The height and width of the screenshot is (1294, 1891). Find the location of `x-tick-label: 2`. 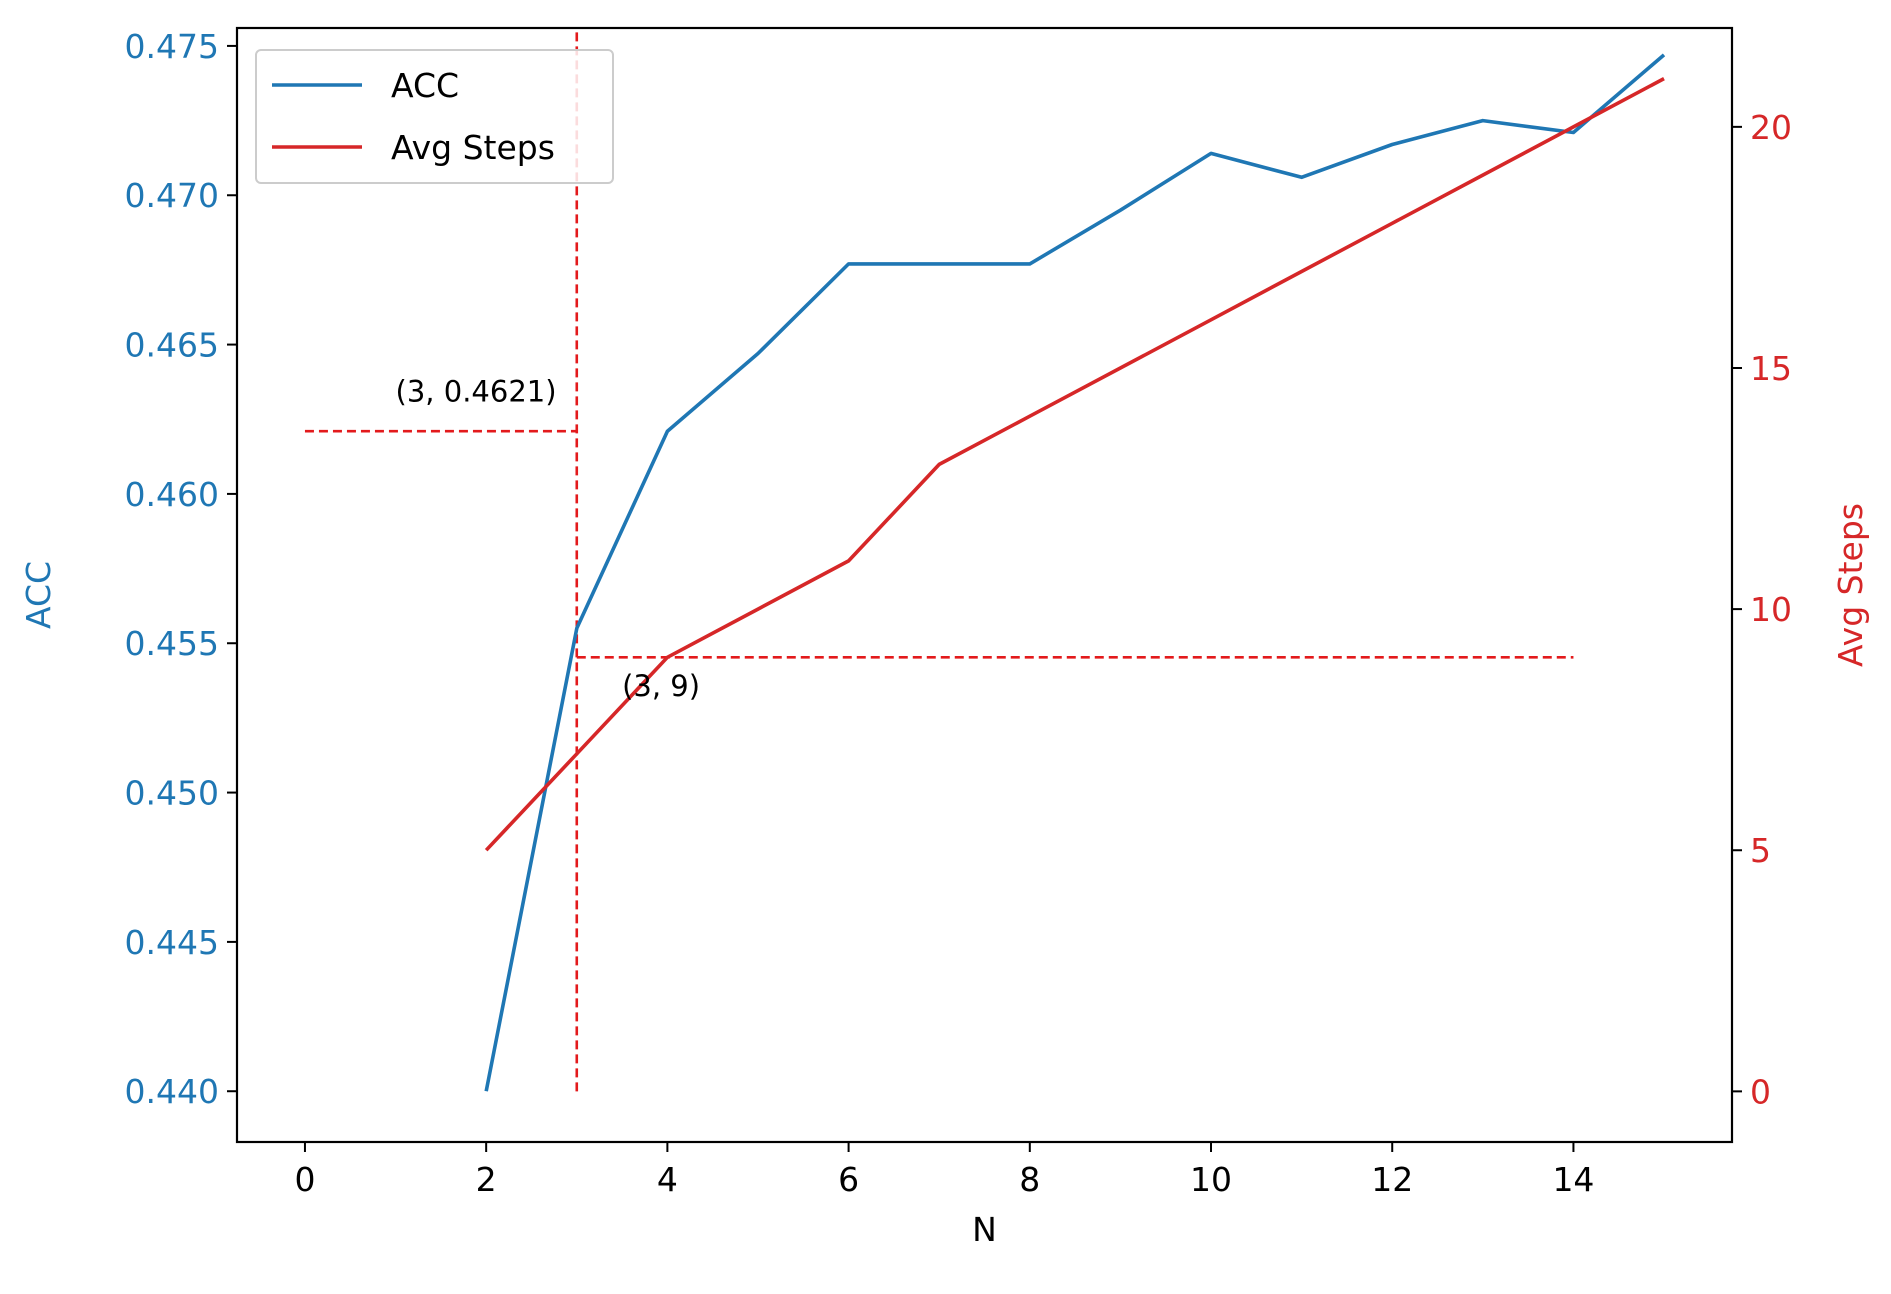

x-tick-label: 2 is located at coordinates (486, 1179).